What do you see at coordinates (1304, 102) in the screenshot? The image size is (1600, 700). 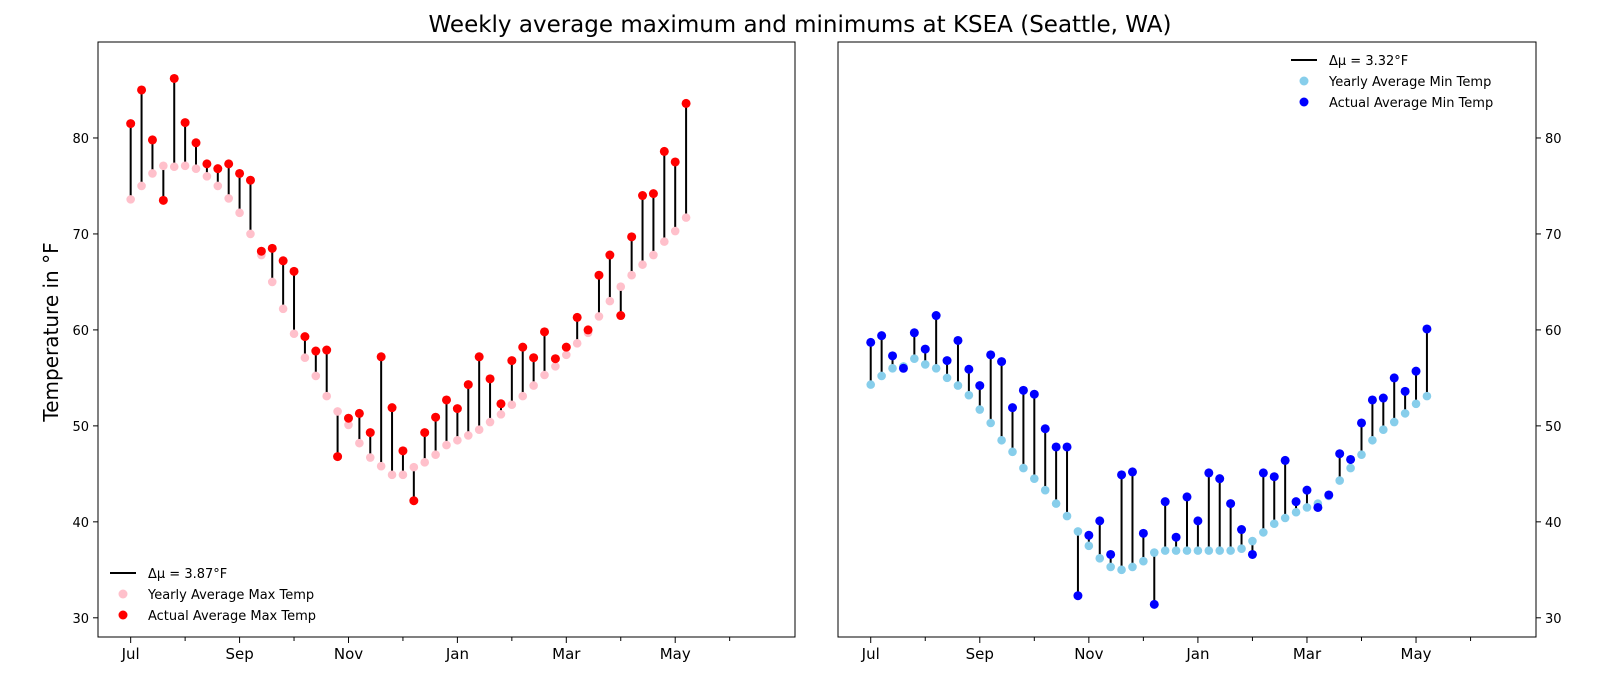 I see `legend-marker-swatch` at bounding box center [1304, 102].